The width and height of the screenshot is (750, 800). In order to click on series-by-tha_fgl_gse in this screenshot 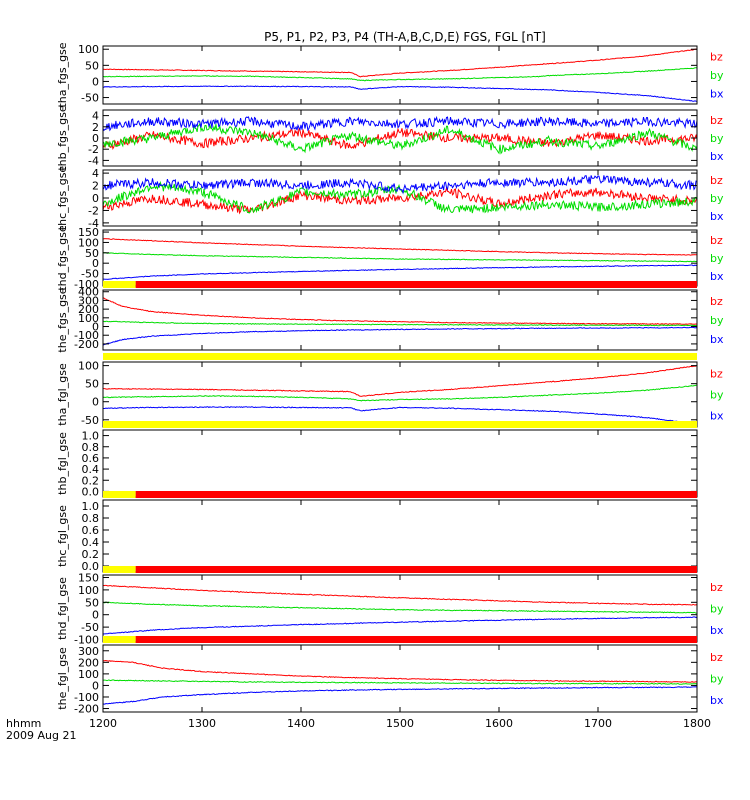, I will do `click(400, 393)`.